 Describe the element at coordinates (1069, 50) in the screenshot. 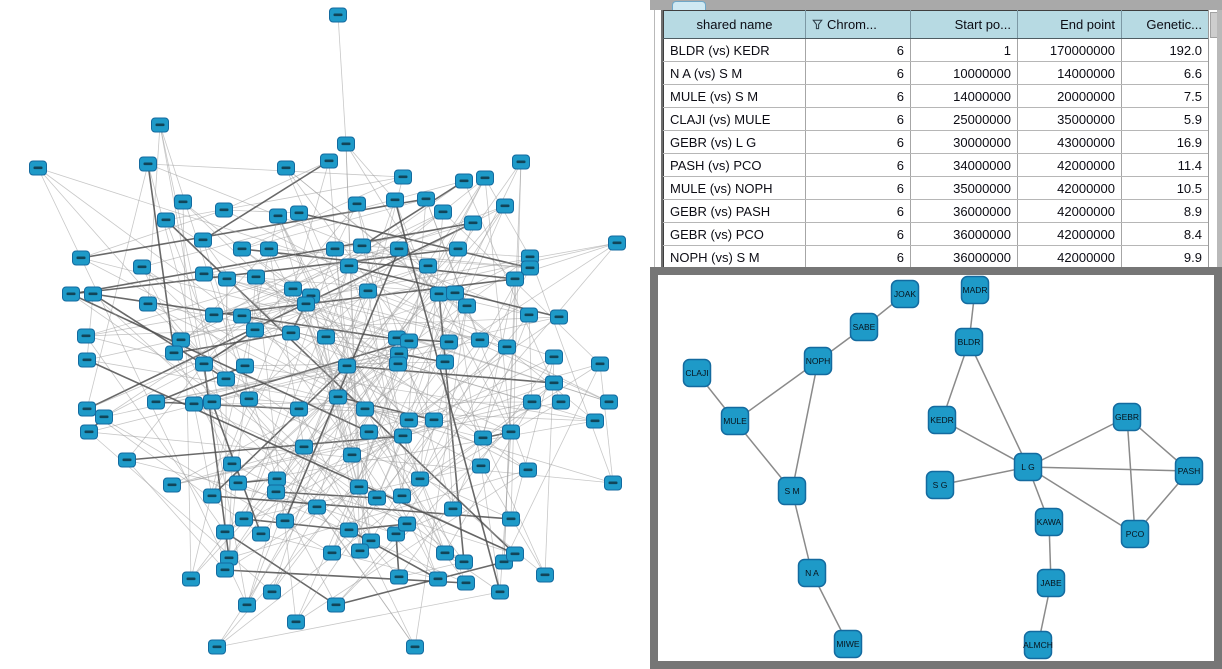

I see `table-cell: 170000000` at that location.